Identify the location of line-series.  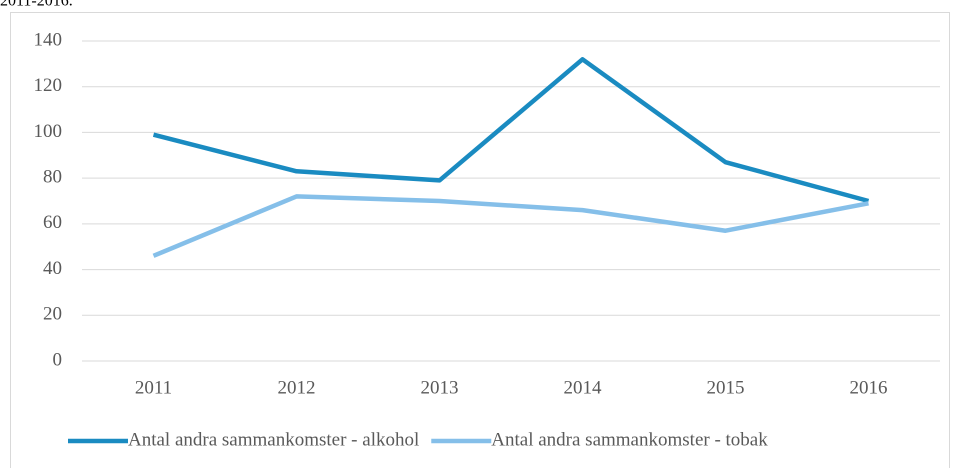
(510, 226).